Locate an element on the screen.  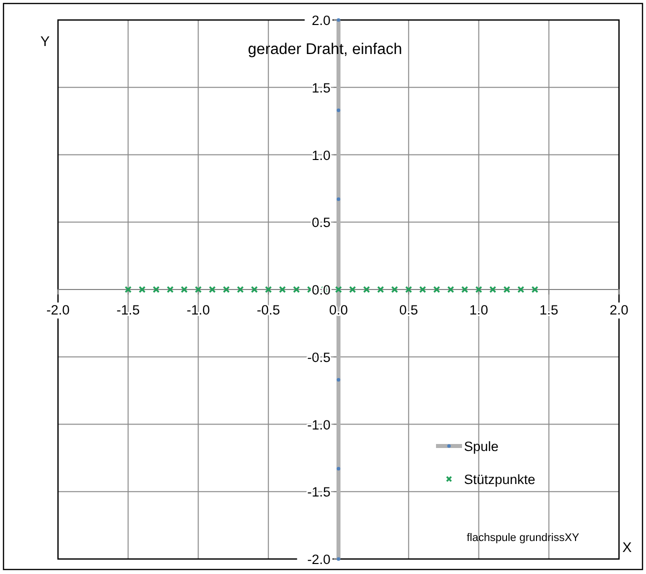
y-tick-label: 2.0 is located at coordinates (321, 20).